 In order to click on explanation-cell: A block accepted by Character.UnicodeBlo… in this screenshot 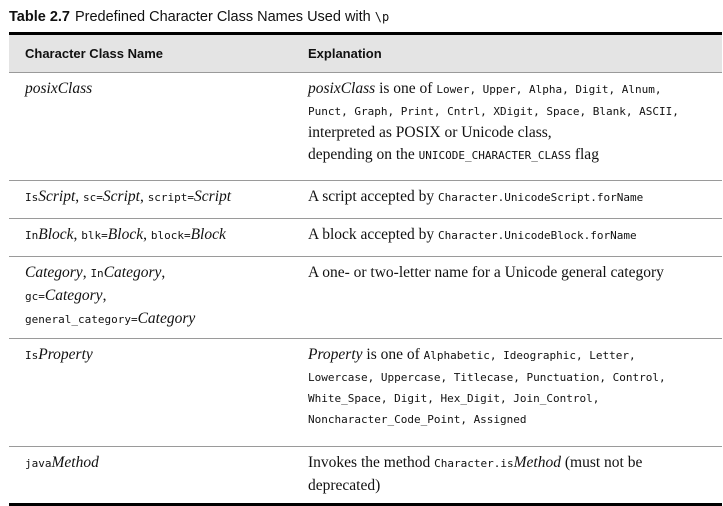, I will do `click(515, 237)`.